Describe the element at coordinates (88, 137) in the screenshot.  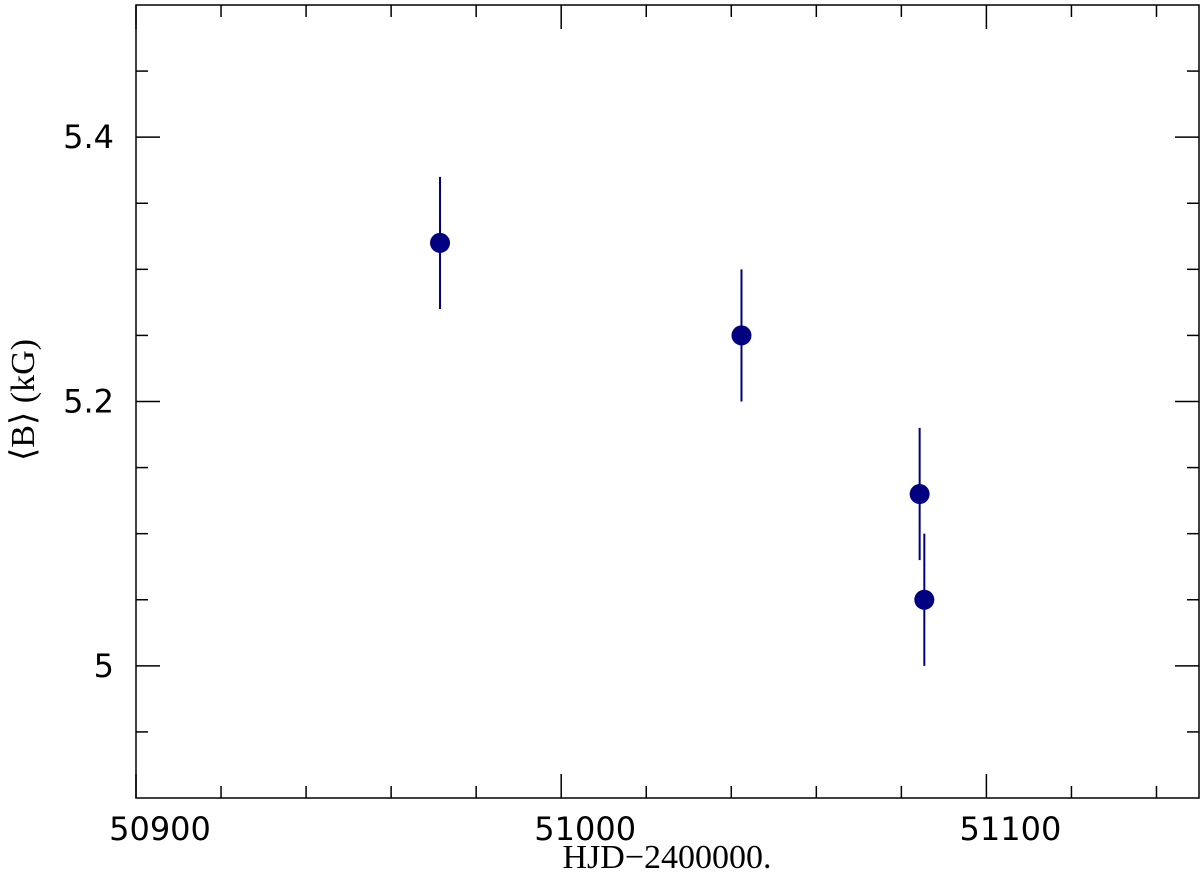
I see `y-tick-label: 5.4` at that location.